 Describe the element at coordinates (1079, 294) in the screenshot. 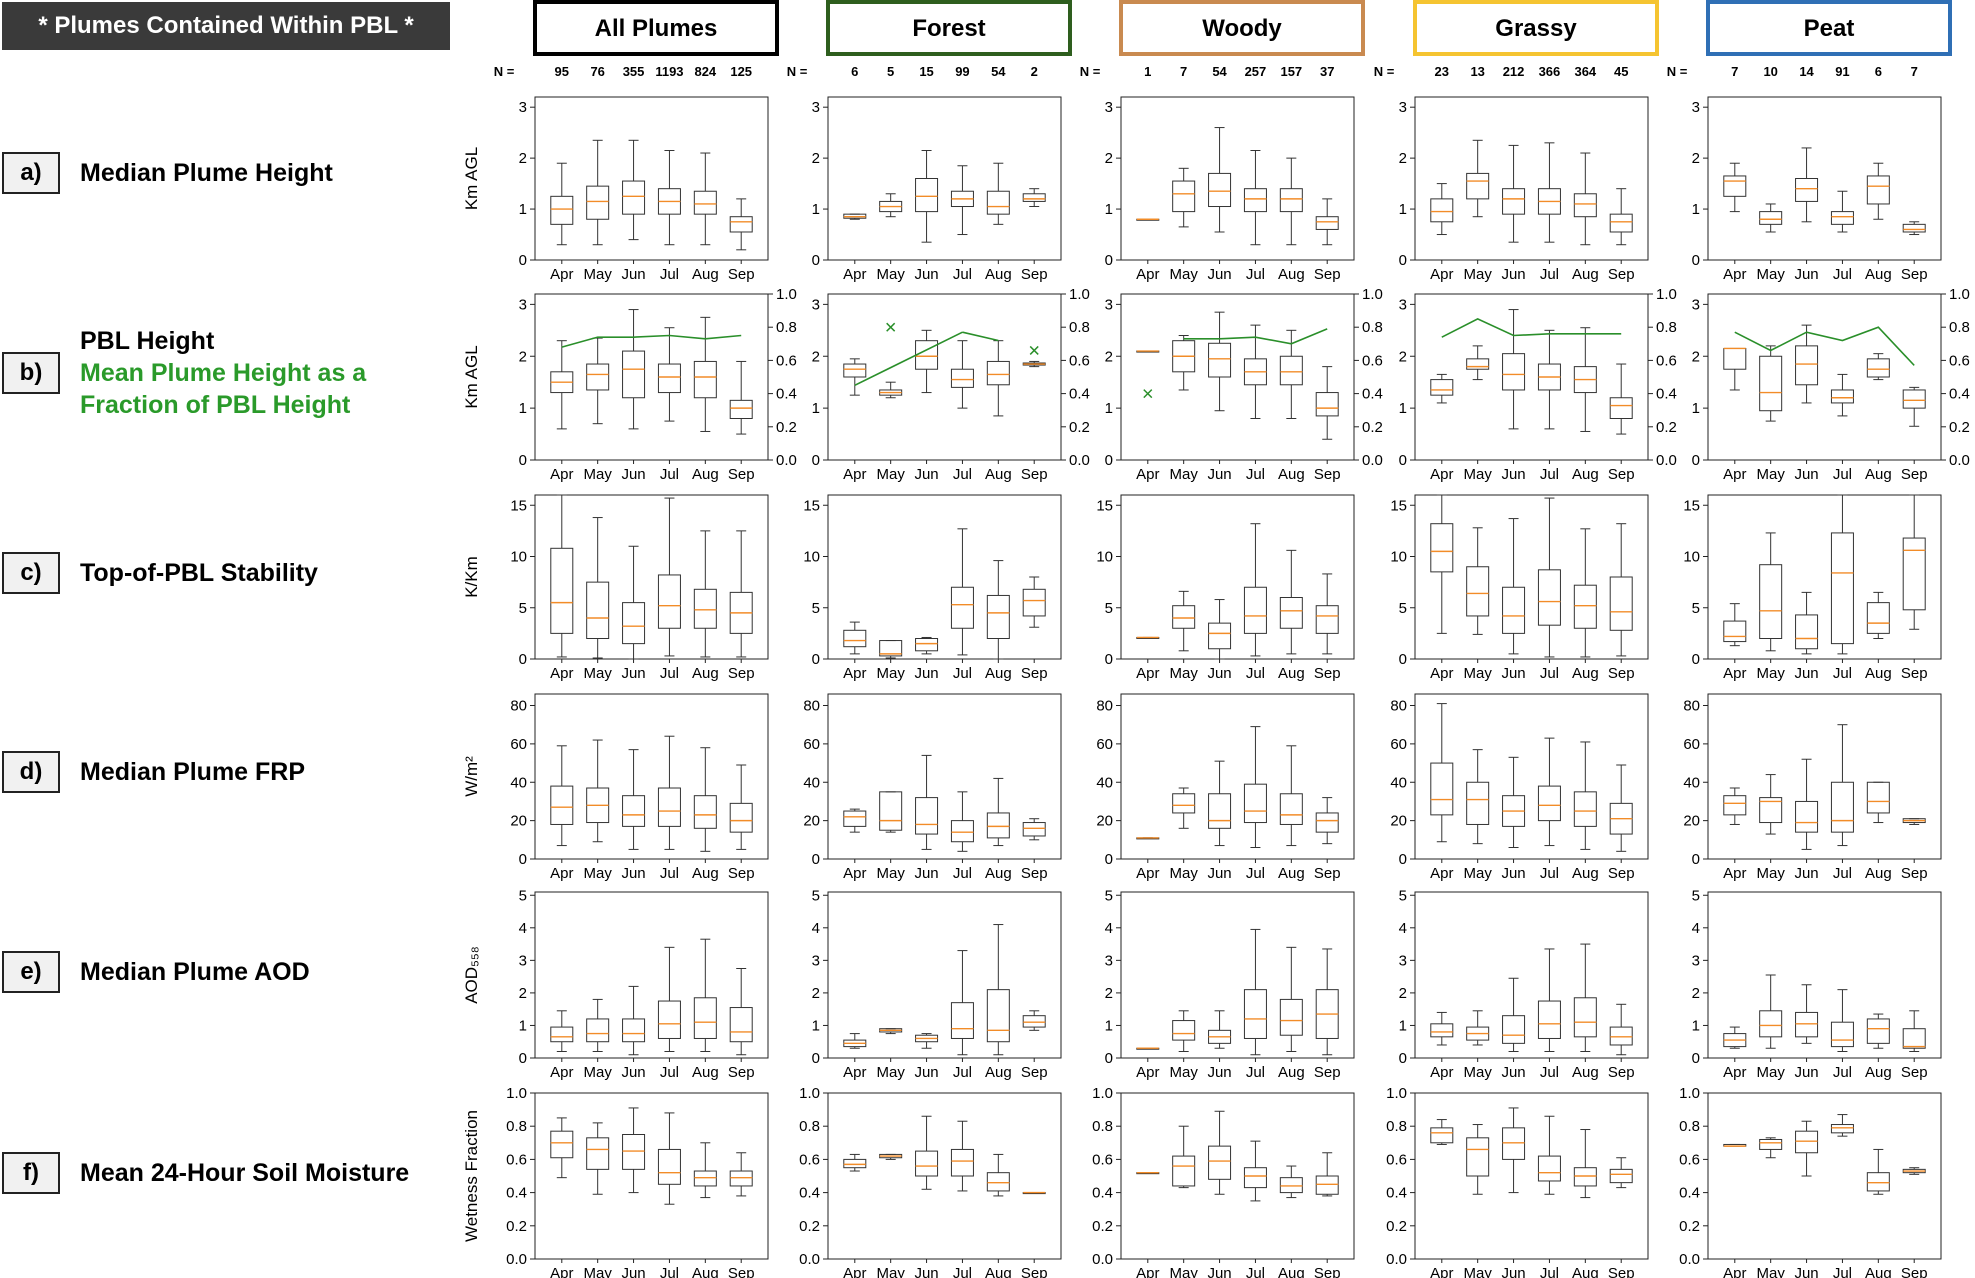

I see `y2-tick-label: 1.0` at that location.